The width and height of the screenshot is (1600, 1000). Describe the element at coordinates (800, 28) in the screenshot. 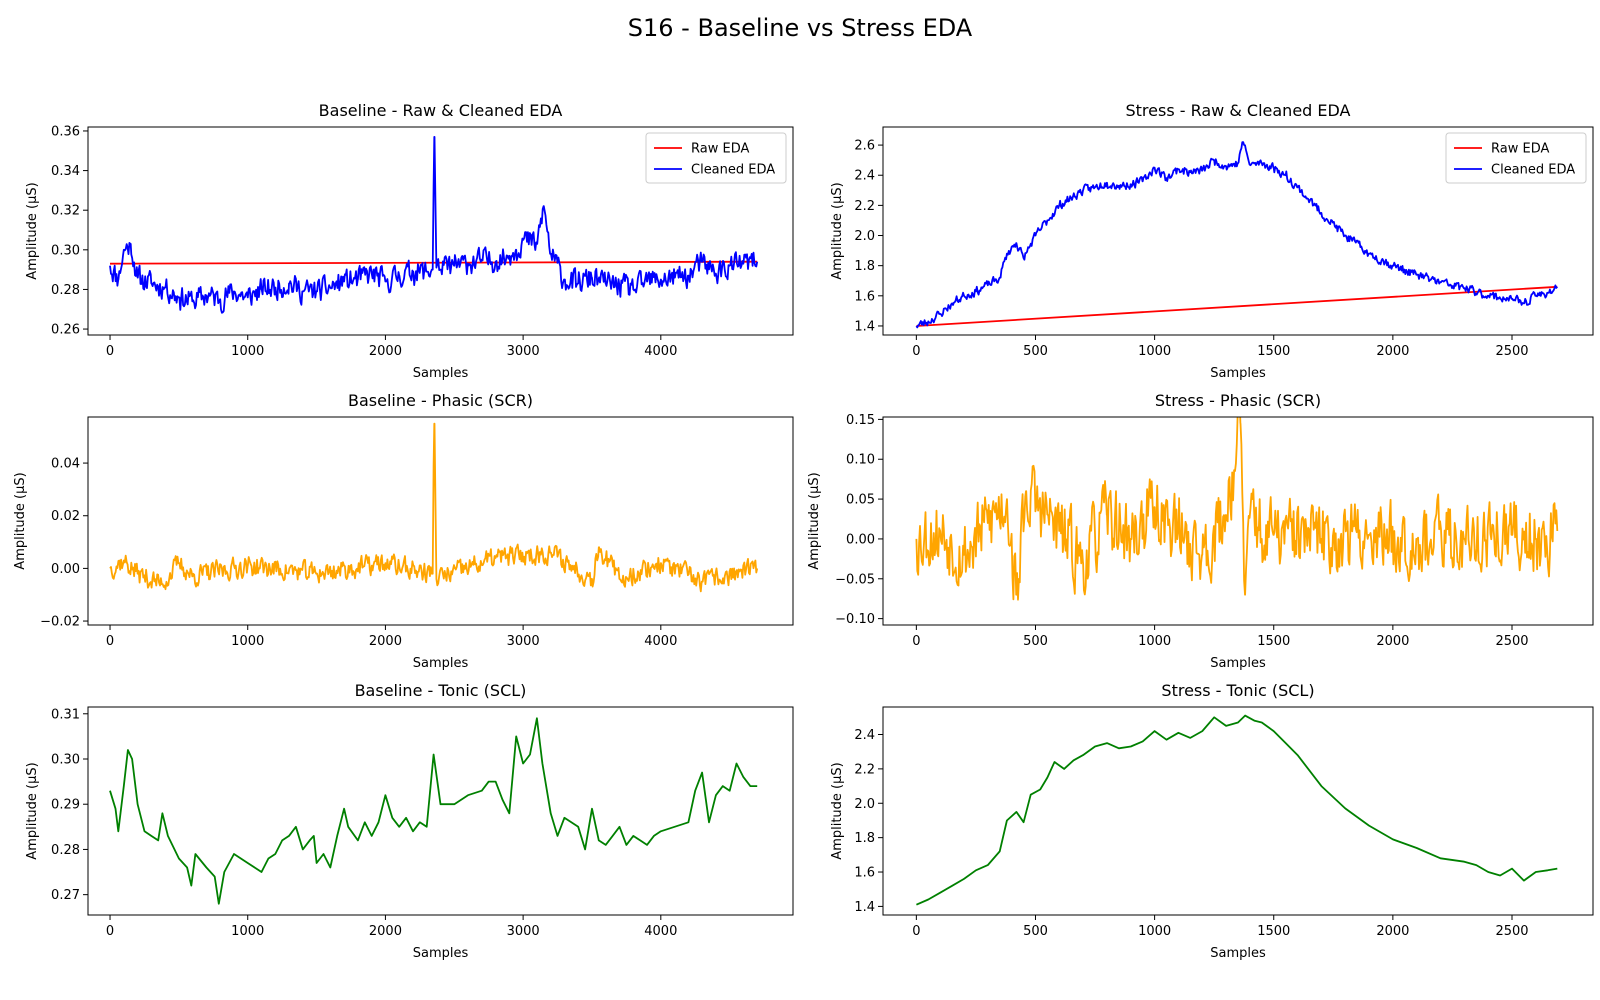

I see `figure-title: S16 - Baseline vs Stress EDA` at that location.